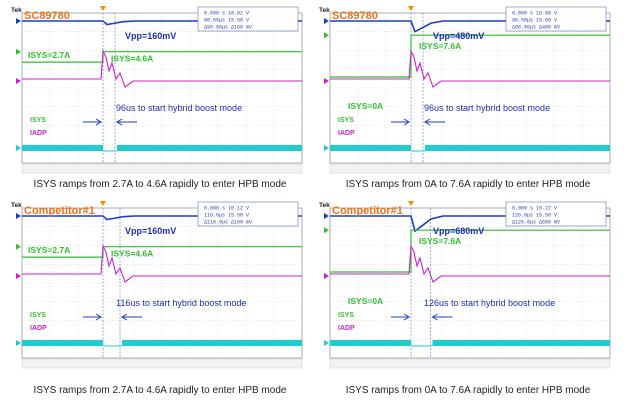  I want to click on delay-label: 116us to start hybrid boost mode, so click(181, 303).